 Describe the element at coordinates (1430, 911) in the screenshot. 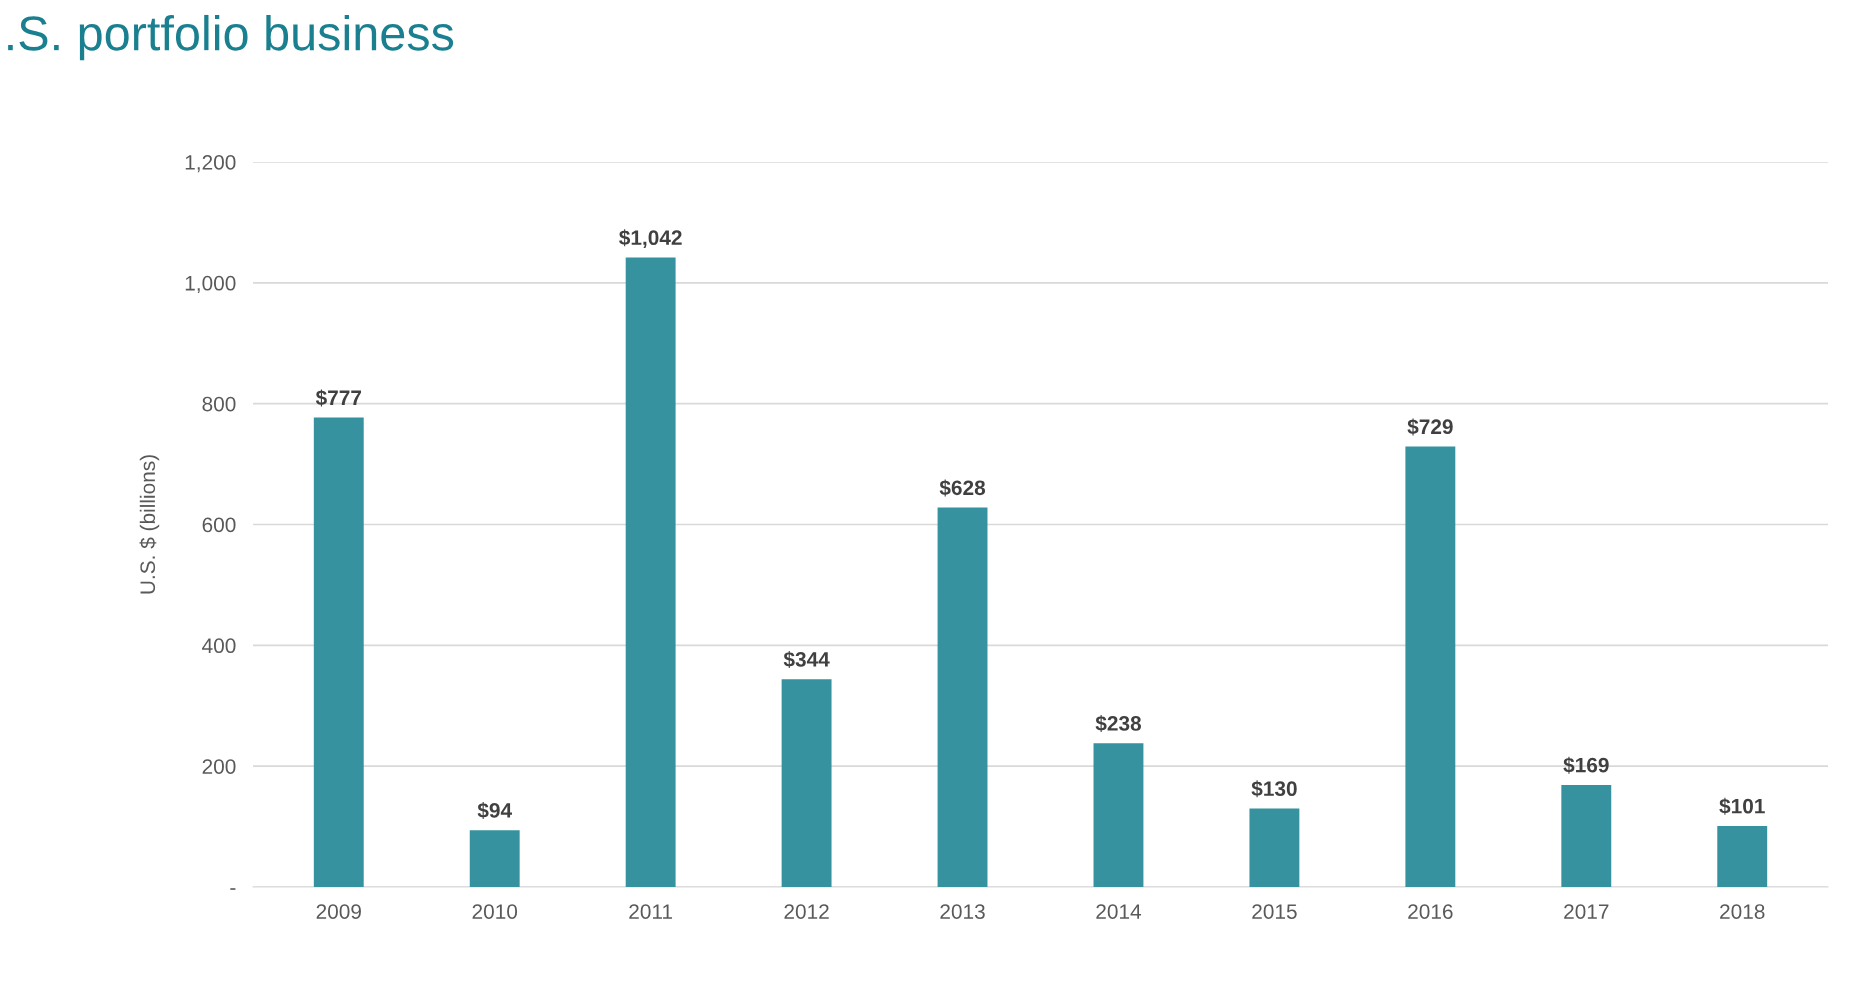

I see `x-tick-label: 2016` at that location.